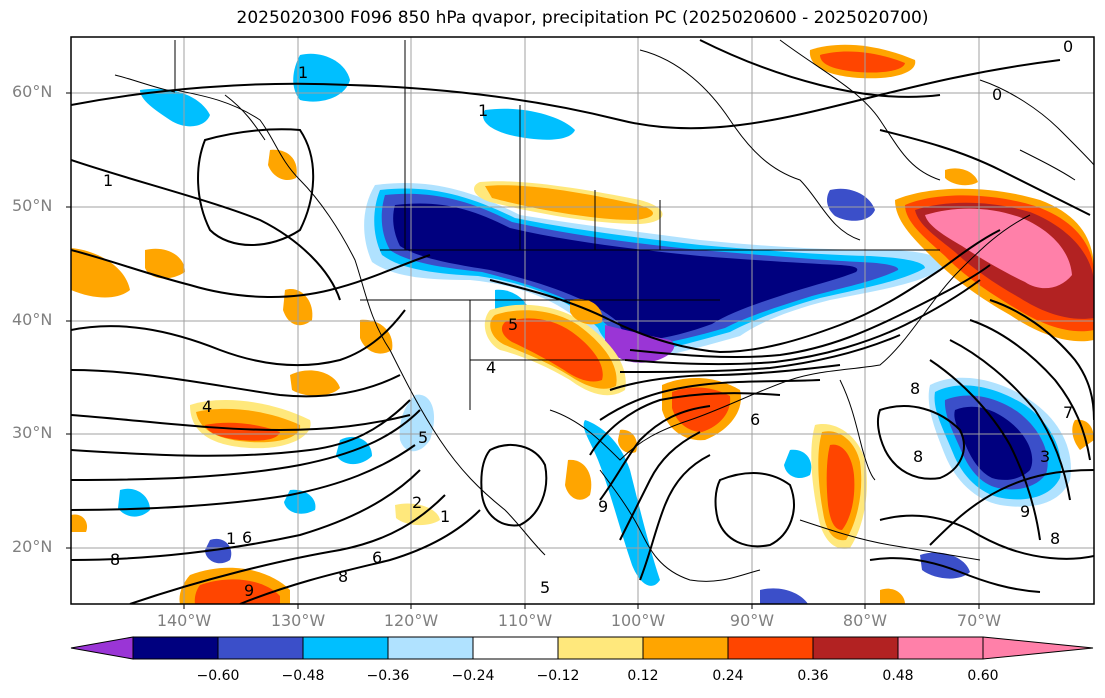 This screenshot has width=1105, height=698. Describe the element at coordinates (813, 676) in the screenshot. I see `colorbar-tick-label: 0.36` at that location.